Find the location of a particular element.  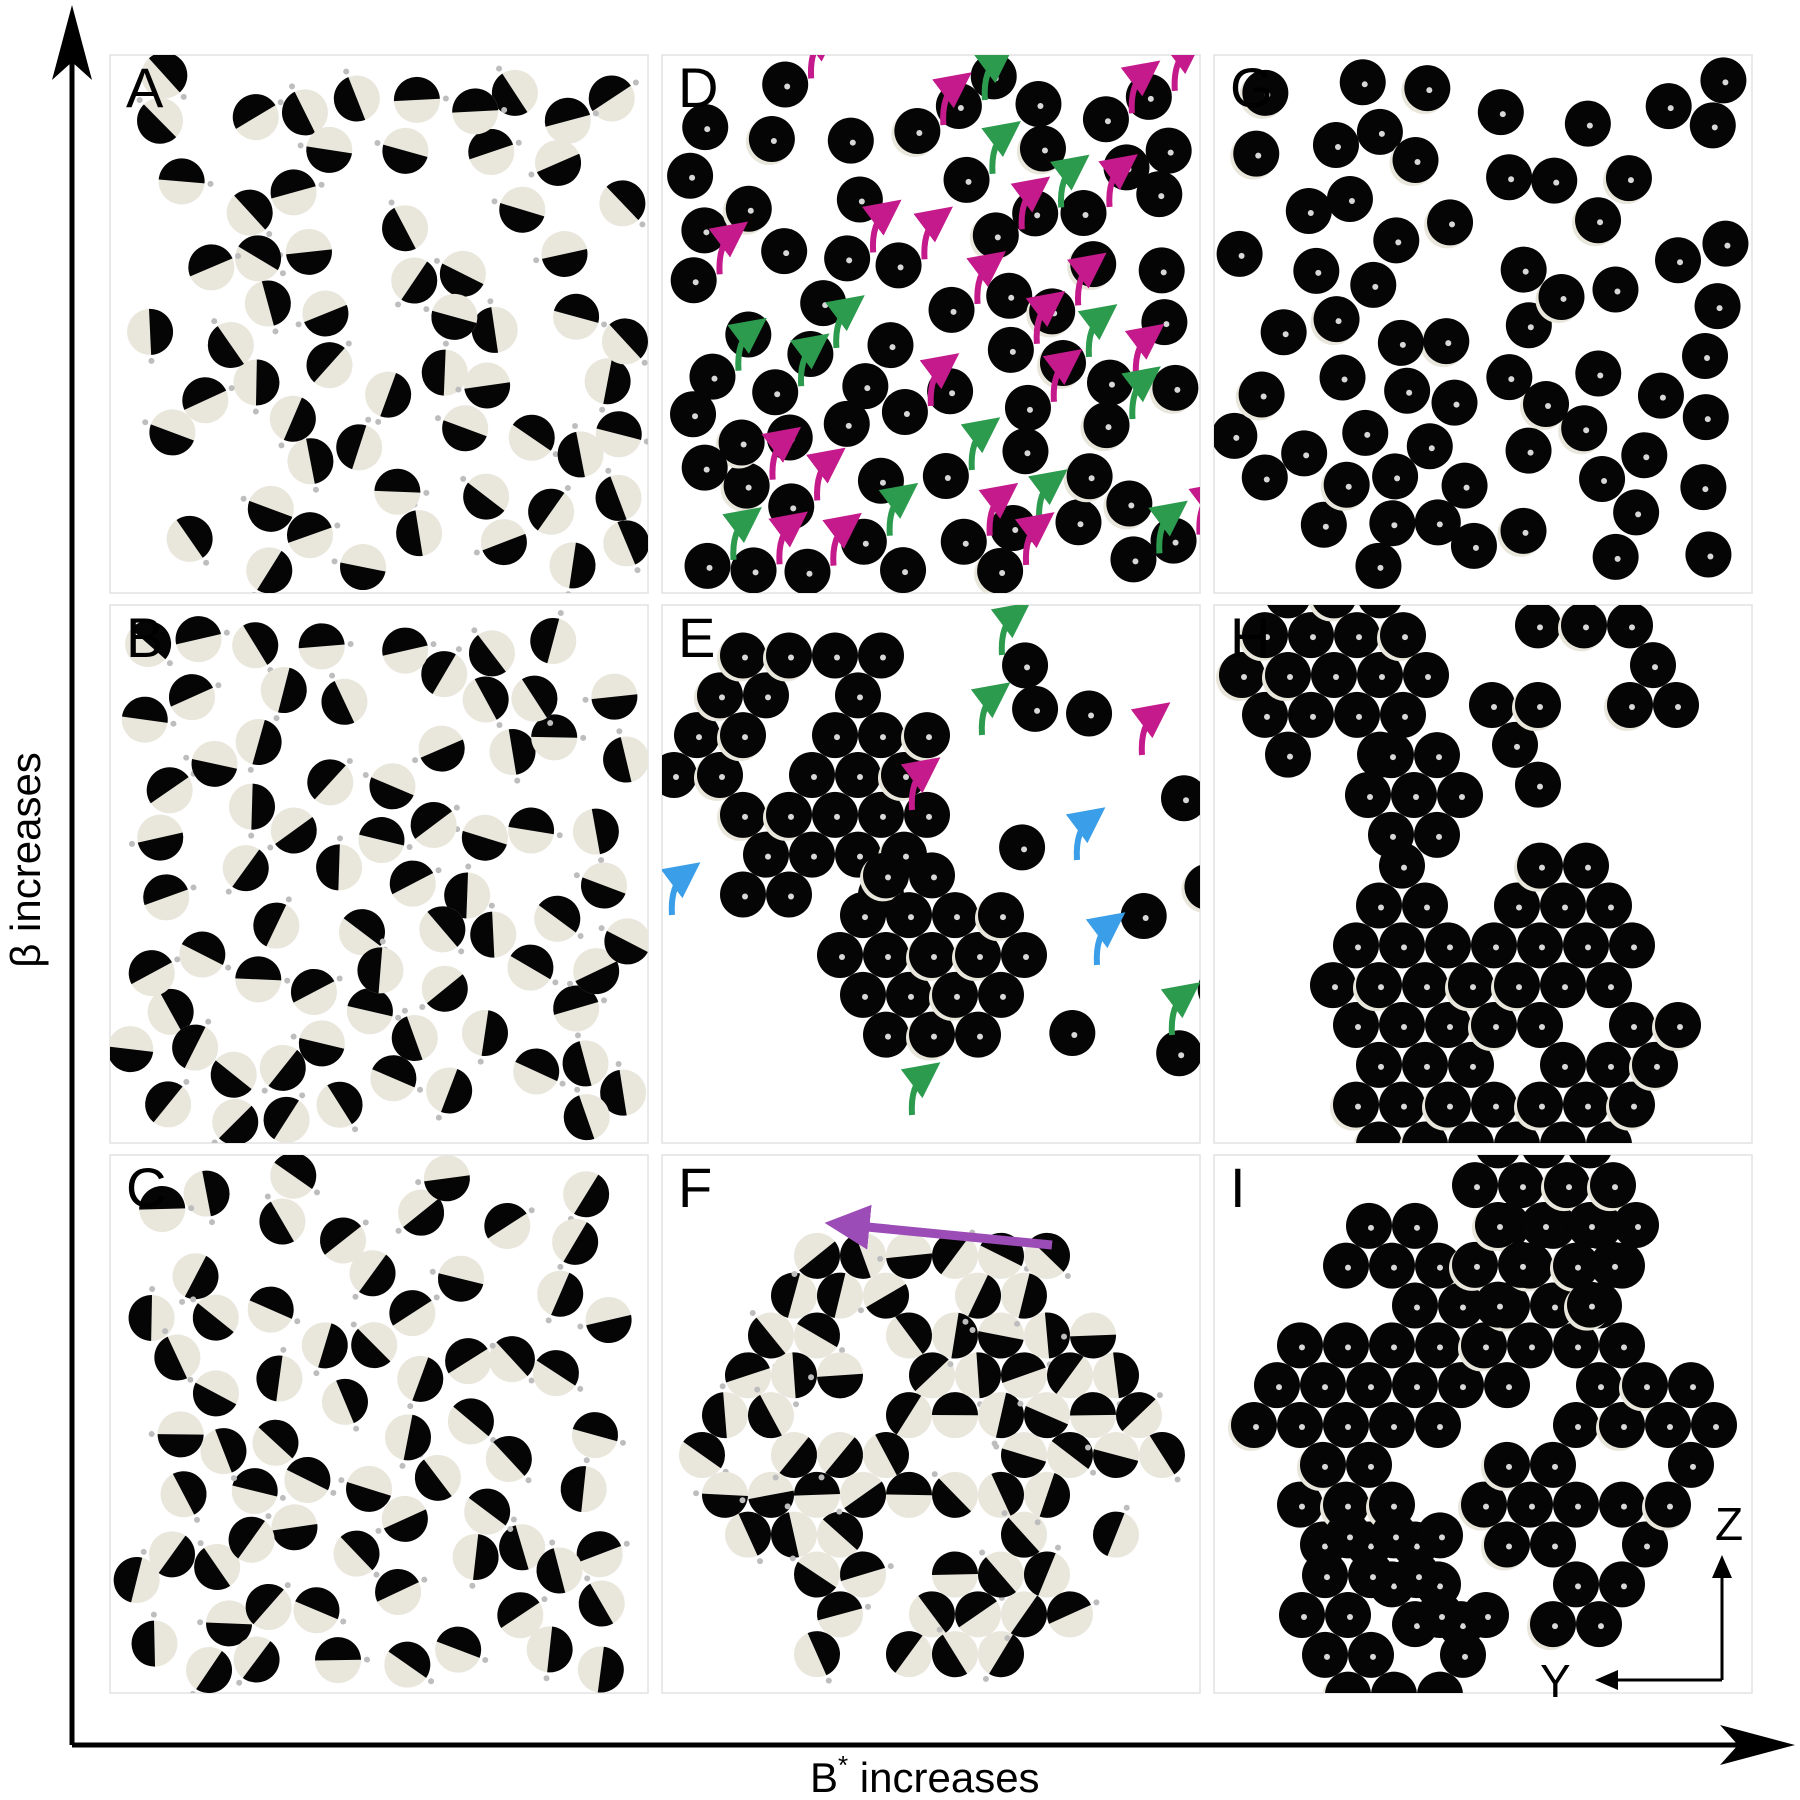

motion-direction-arrow is located at coordinates (938, 1227).